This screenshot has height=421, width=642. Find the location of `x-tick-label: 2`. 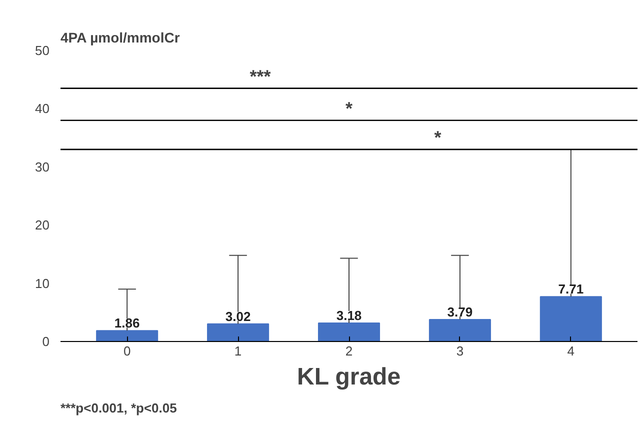

x-tick-label: 2 is located at coordinates (349, 351).